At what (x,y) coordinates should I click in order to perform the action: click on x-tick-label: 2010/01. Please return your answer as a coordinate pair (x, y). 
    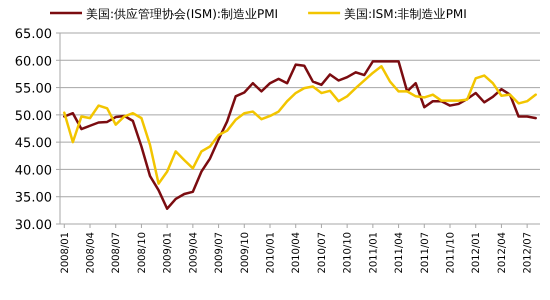
    Looking at the image, I should click on (271, 253).